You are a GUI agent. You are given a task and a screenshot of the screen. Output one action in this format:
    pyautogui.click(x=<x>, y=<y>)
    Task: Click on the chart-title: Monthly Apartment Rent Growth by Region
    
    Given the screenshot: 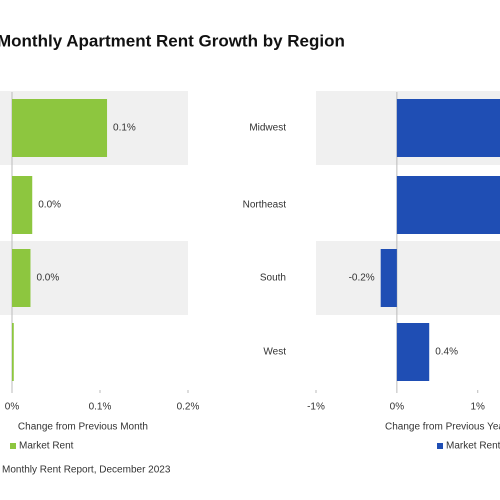 What is the action you would take?
    pyautogui.click(x=172, y=40)
    